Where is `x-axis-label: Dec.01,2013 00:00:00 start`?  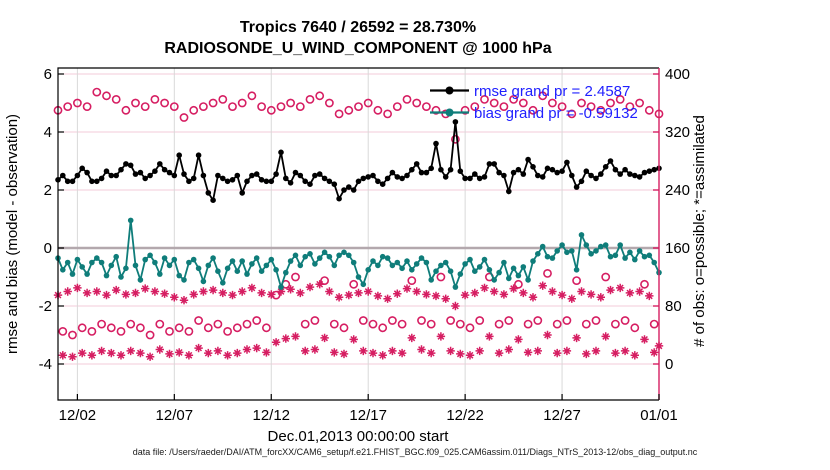
x-axis-label: Dec.01,2013 00:00:00 start is located at coordinates (359, 436).